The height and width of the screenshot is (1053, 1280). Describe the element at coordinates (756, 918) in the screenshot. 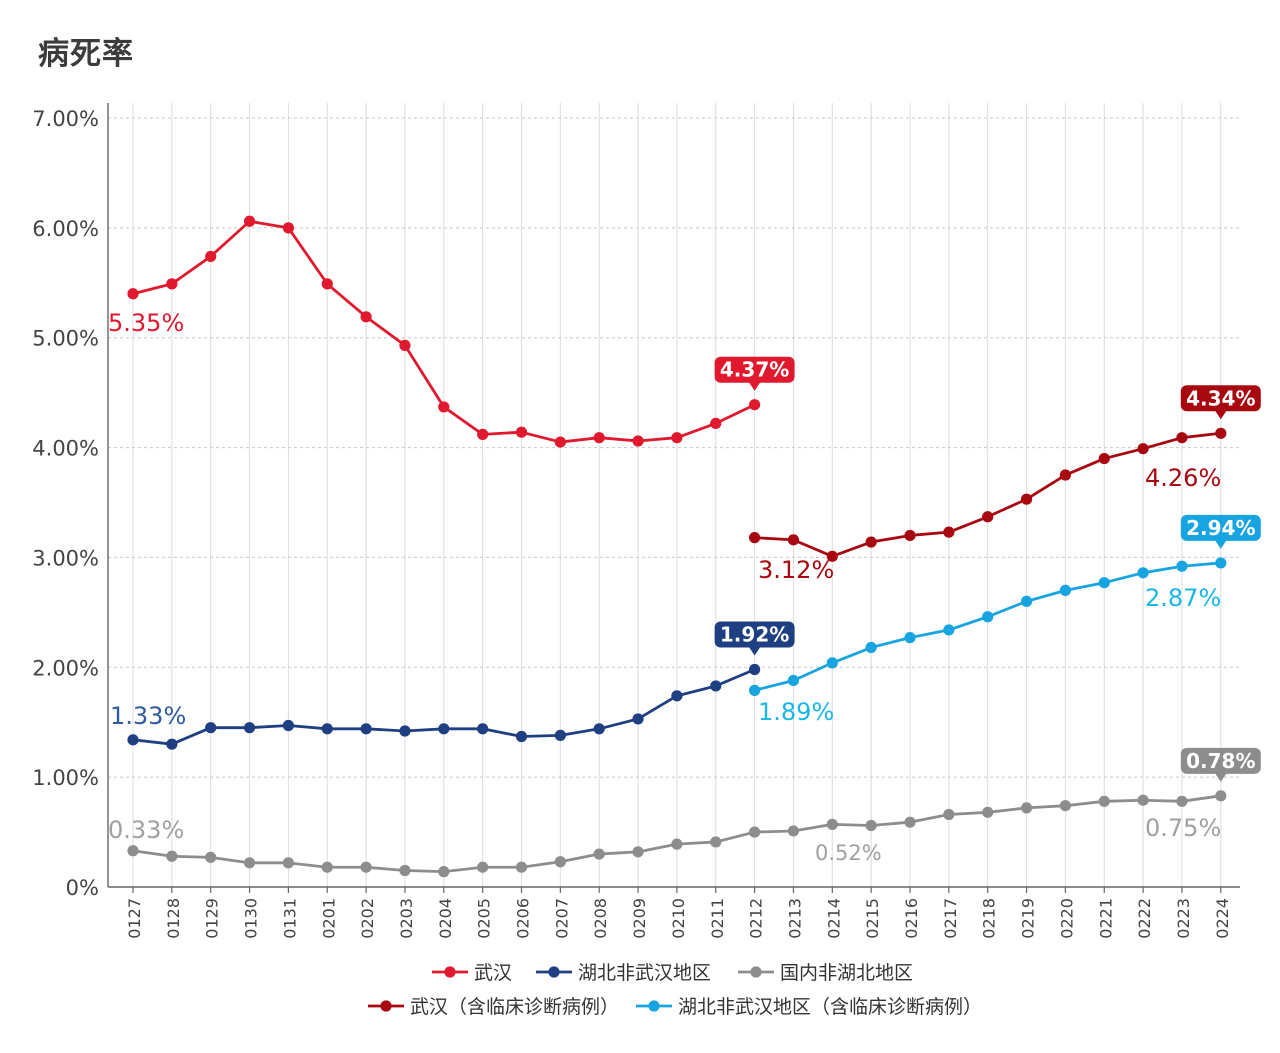

I see `x-tick-label: 0212` at that location.